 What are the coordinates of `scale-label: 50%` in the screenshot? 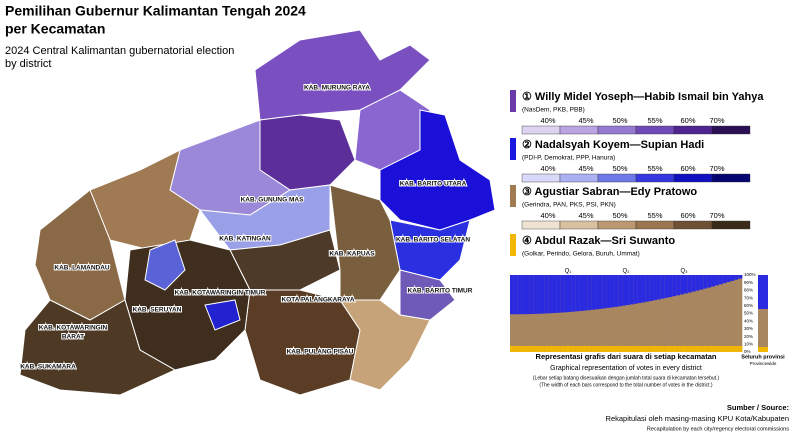 It's located at (619, 168).